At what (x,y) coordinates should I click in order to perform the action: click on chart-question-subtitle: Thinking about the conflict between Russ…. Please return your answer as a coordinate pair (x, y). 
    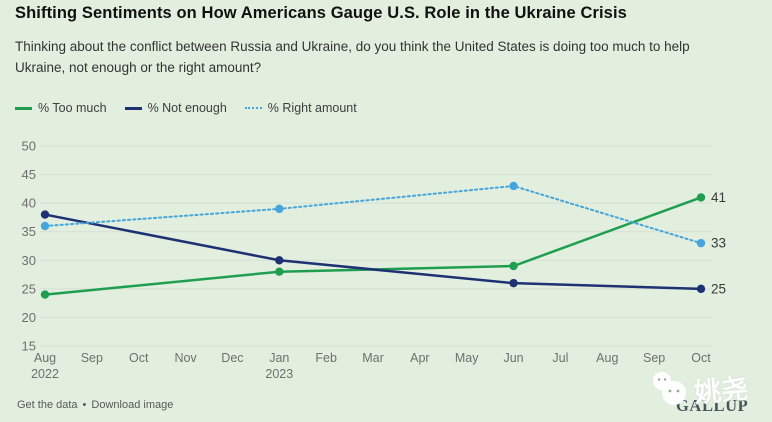
    Looking at the image, I should click on (352, 57).